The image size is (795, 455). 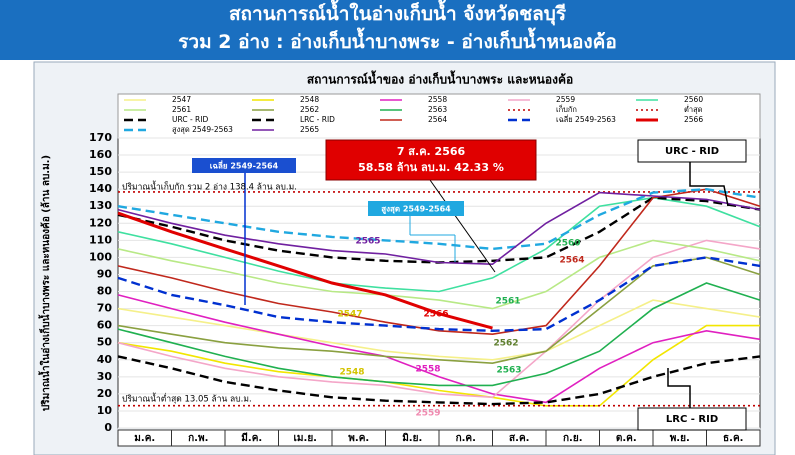 I want to click on legend-label: 2559, so click(x=565, y=99).